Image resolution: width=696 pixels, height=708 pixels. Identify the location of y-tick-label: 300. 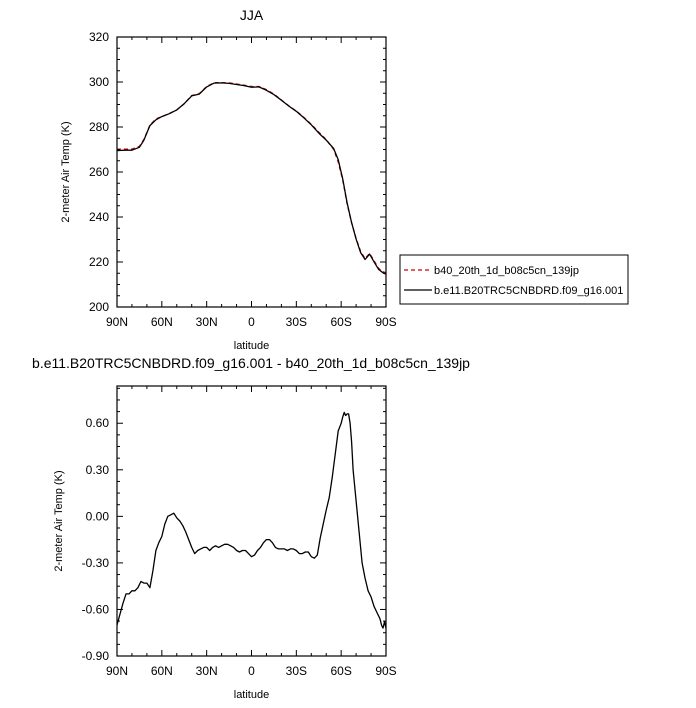
(99, 82).